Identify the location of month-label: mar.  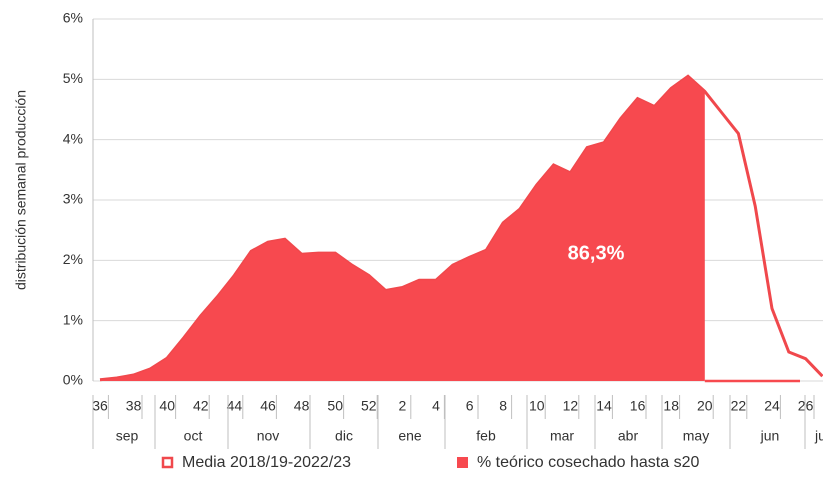
(562, 436).